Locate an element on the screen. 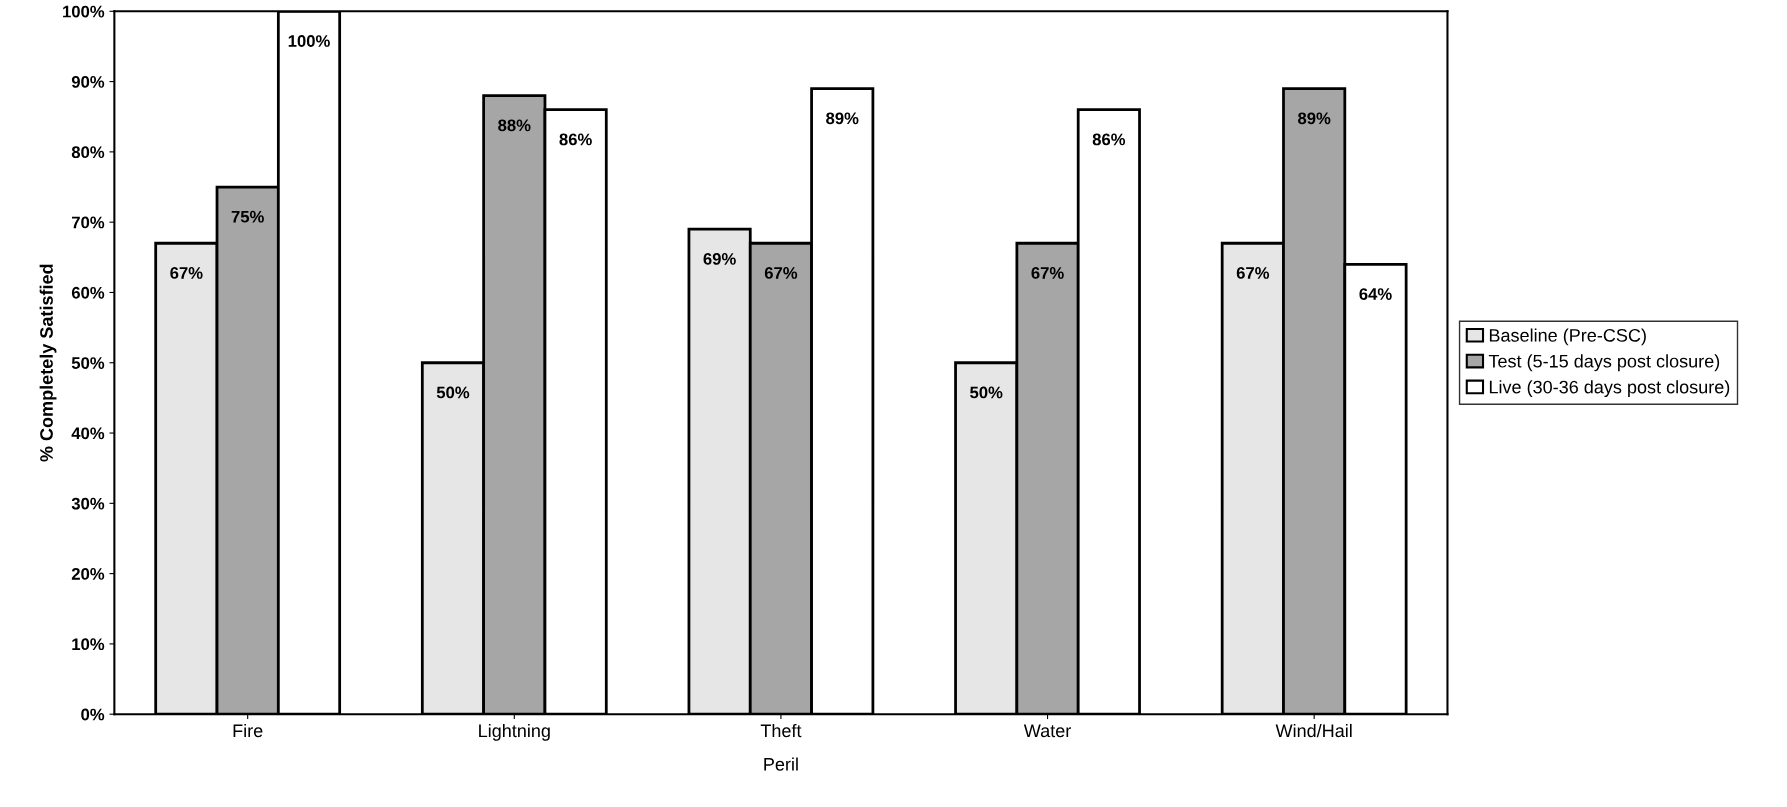 The image size is (1787, 807). y-tick-label: 100% is located at coordinates (84, 11).